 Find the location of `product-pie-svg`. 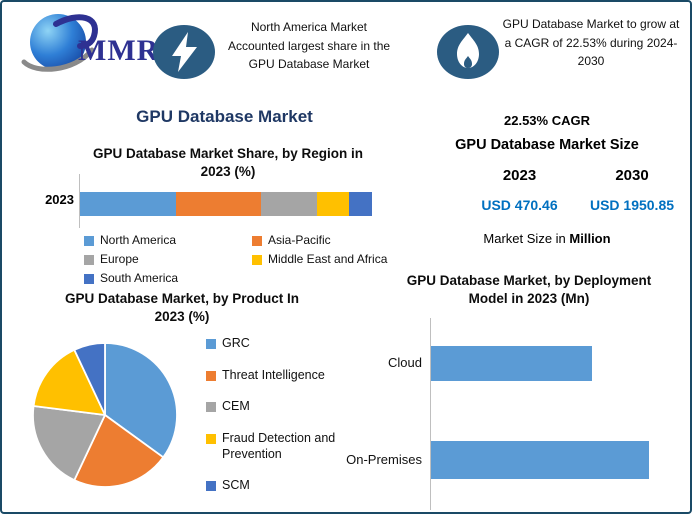

product-pie-svg is located at coordinates (105, 415).